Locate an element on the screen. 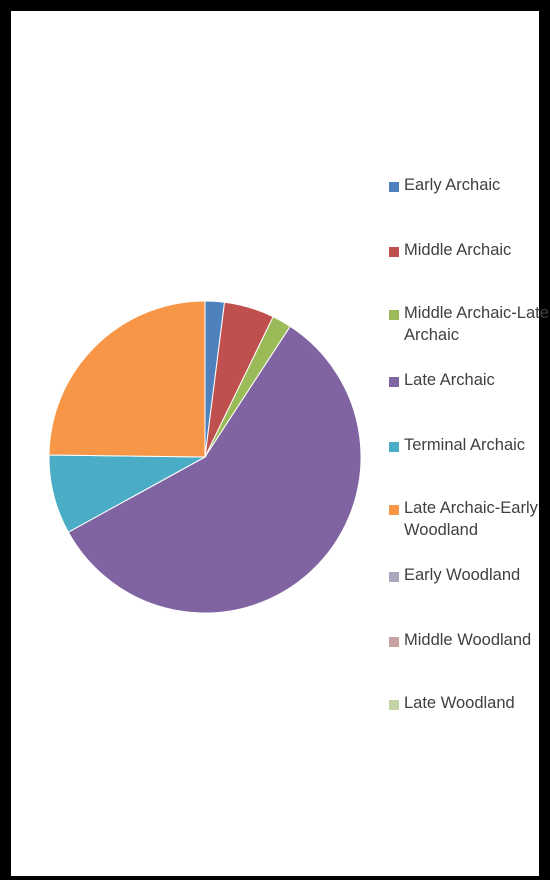 Image resolution: width=550 pixels, height=880 pixels. legend-item-early-woodland: Early Woodland is located at coordinates (454, 575).